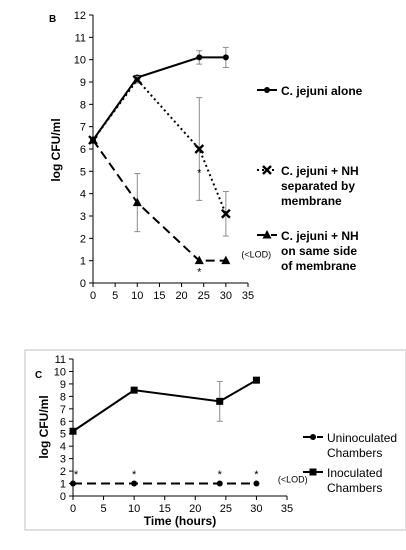 The height and width of the screenshot is (550, 406). I want to click on x-tick-label: 25, so click(204, 296).